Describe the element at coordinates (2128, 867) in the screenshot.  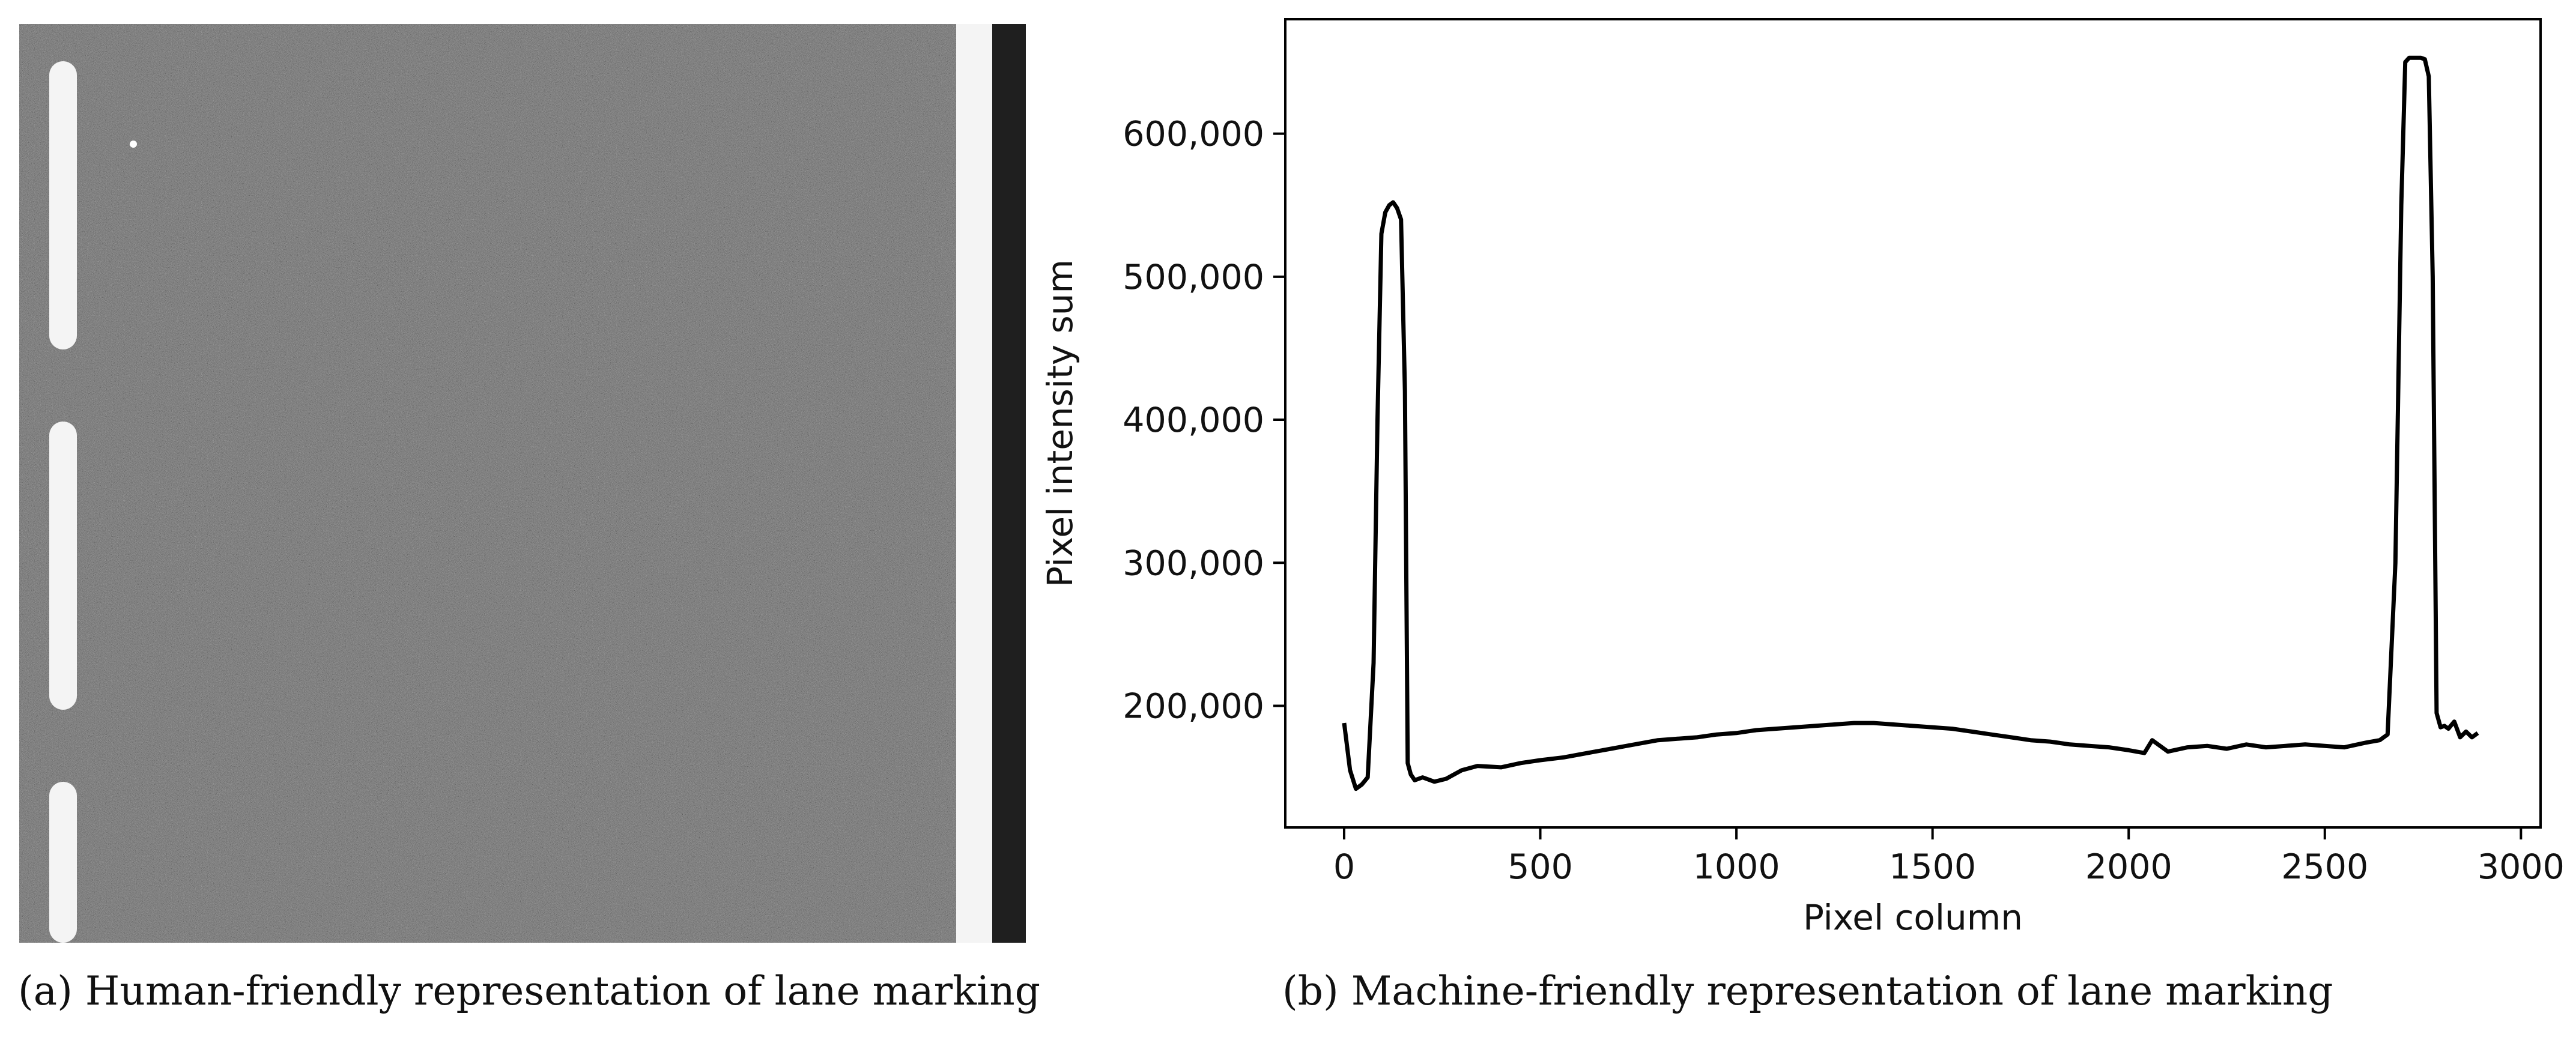
I see `x-tick-label: 2000` at that location.